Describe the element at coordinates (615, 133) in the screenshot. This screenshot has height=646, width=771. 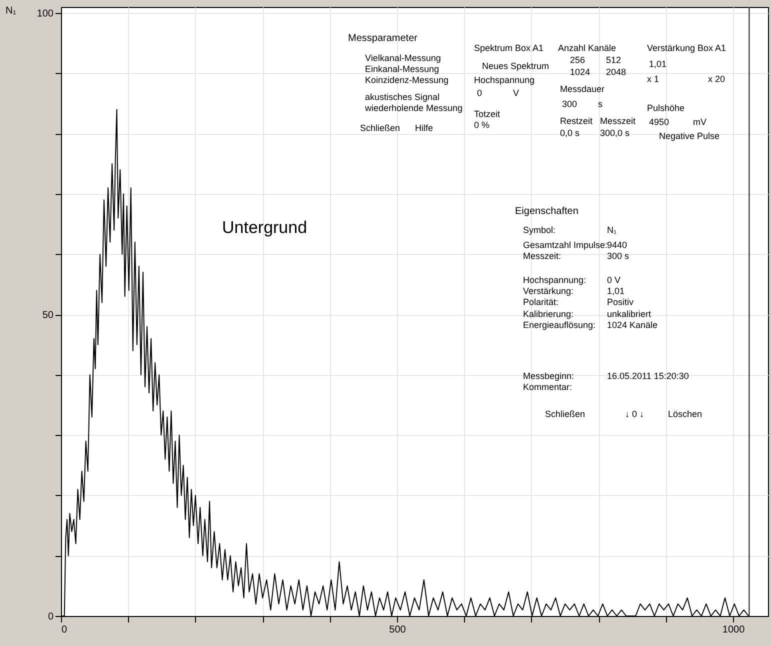
I see `annotation: 300,0 s` at that location.